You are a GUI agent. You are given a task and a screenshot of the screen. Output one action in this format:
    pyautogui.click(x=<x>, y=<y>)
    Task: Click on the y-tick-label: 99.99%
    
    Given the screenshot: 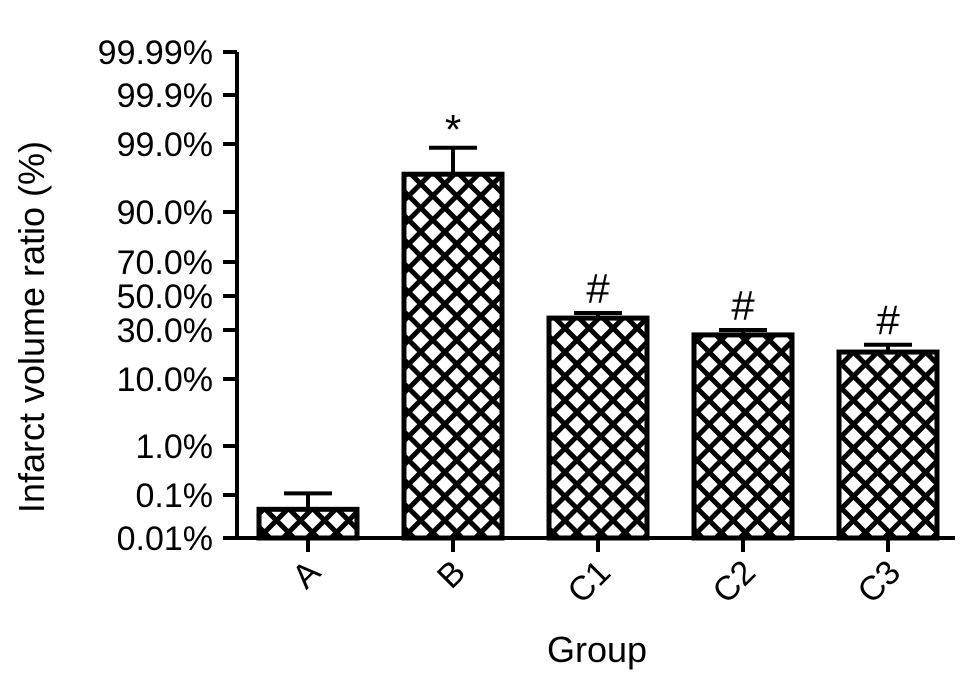 What is the action you would take?
    pyautogui.click(x=155, y=53)
    